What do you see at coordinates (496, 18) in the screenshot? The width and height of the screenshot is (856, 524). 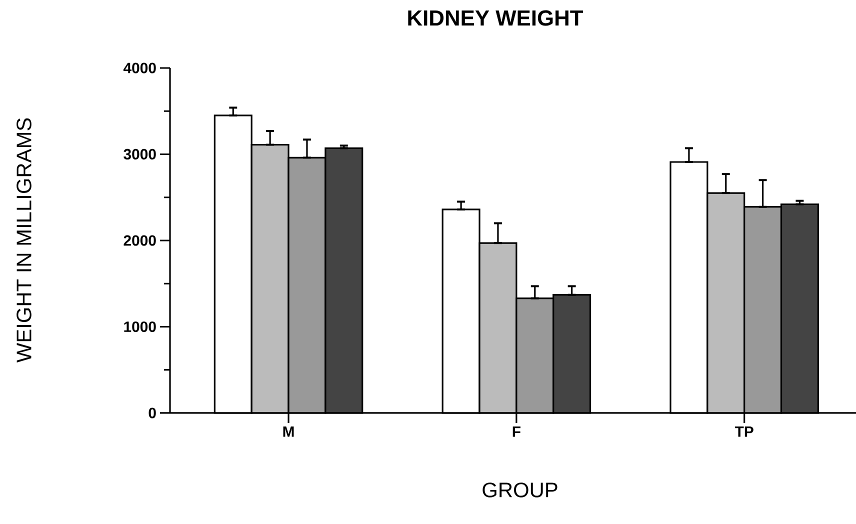 I see `chart-title: KIDNEY WEIGHT` at bounding box center [496, 18].